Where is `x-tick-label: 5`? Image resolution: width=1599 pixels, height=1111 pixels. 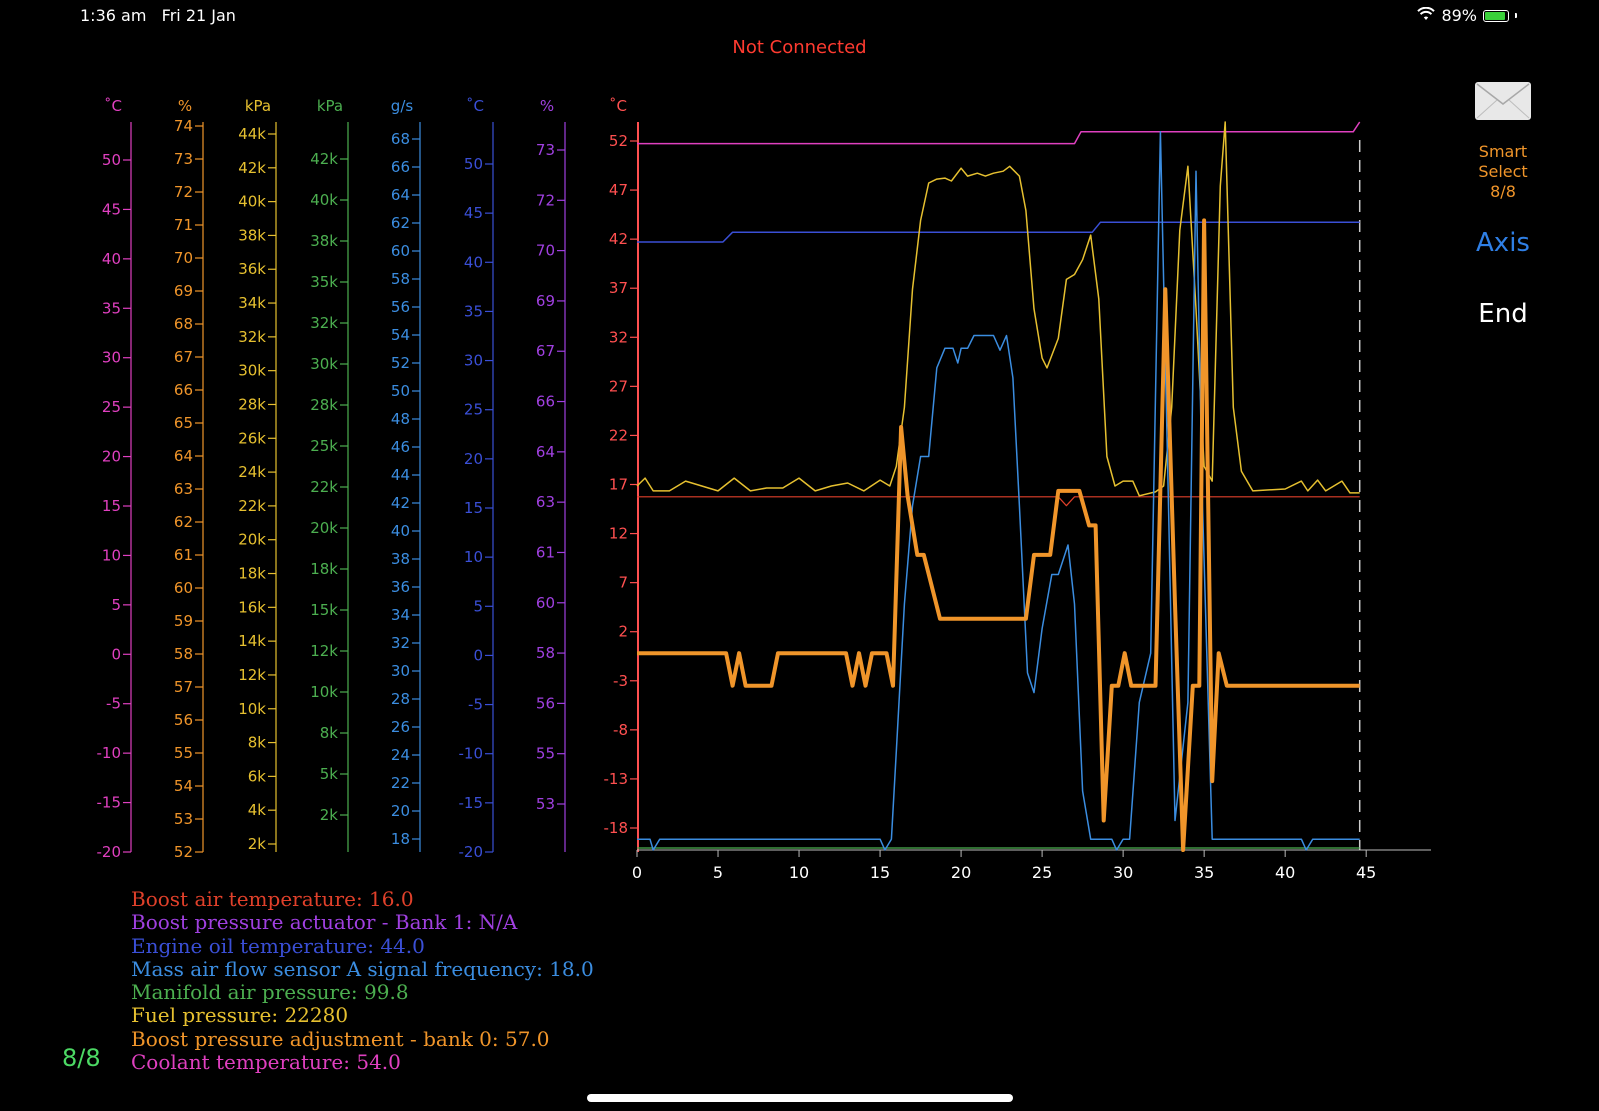 x-tick-label: 5 is located at coordinates (718, 872).